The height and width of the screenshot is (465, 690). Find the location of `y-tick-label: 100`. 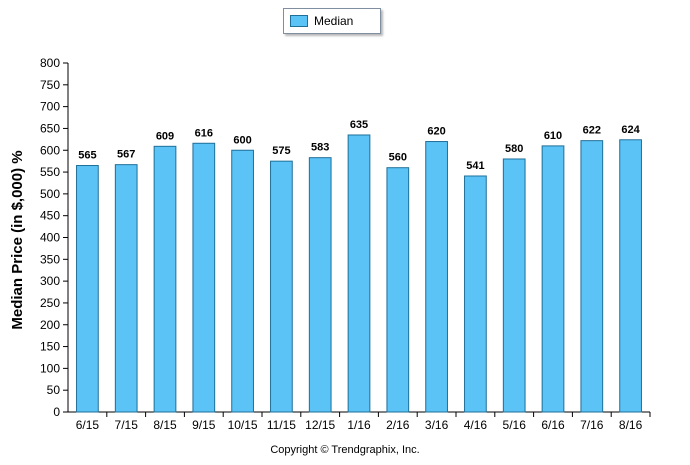

y-tick-label: 100 is located at coordinates (50, 368).